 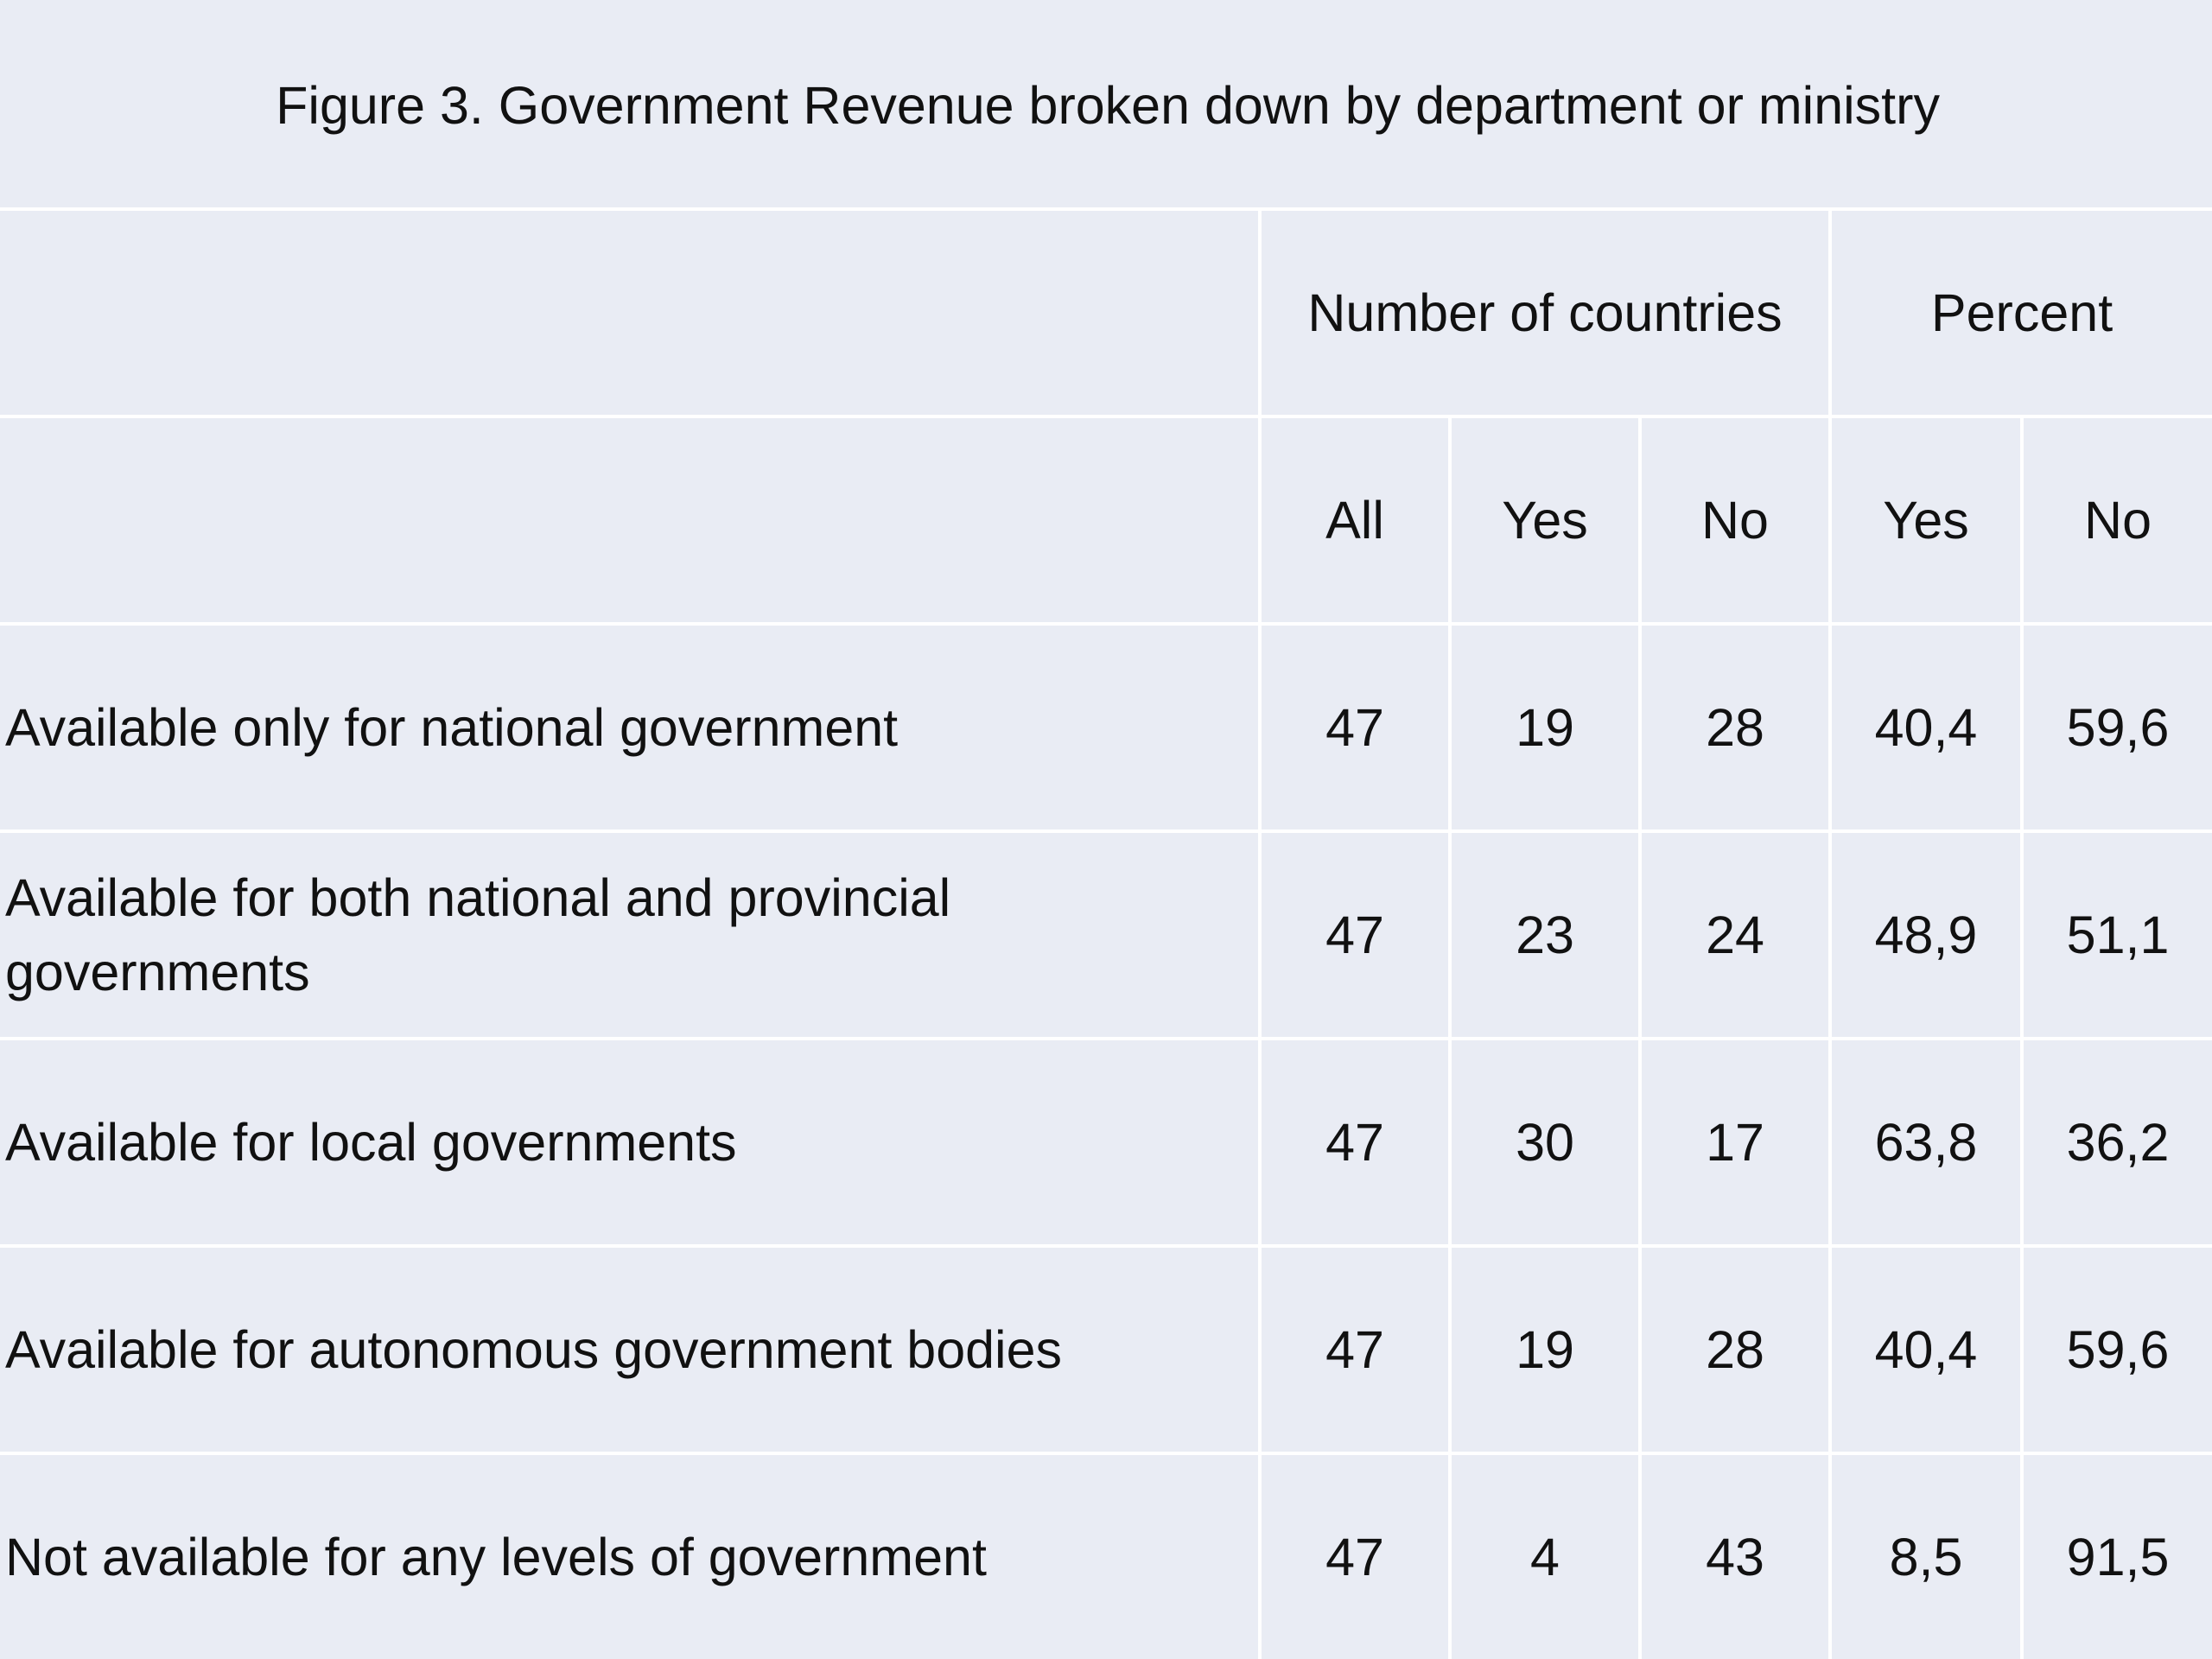 What do you see at coordinates (1735, 1142) in the screenshot?
I see `cell-count-no: 17` at bounding box center [1735, 1142].